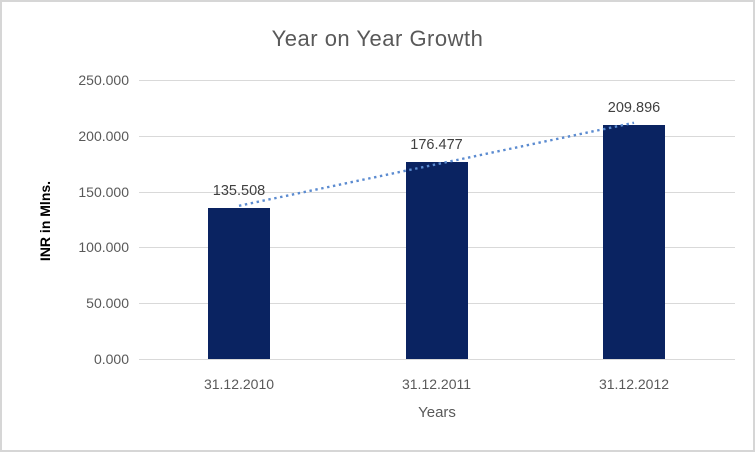 The height and width of the screenshot is (452, 755). Describe the element at coordinates (239, 283) in the screenshot. I see `bar-31.12.2010` at that location.